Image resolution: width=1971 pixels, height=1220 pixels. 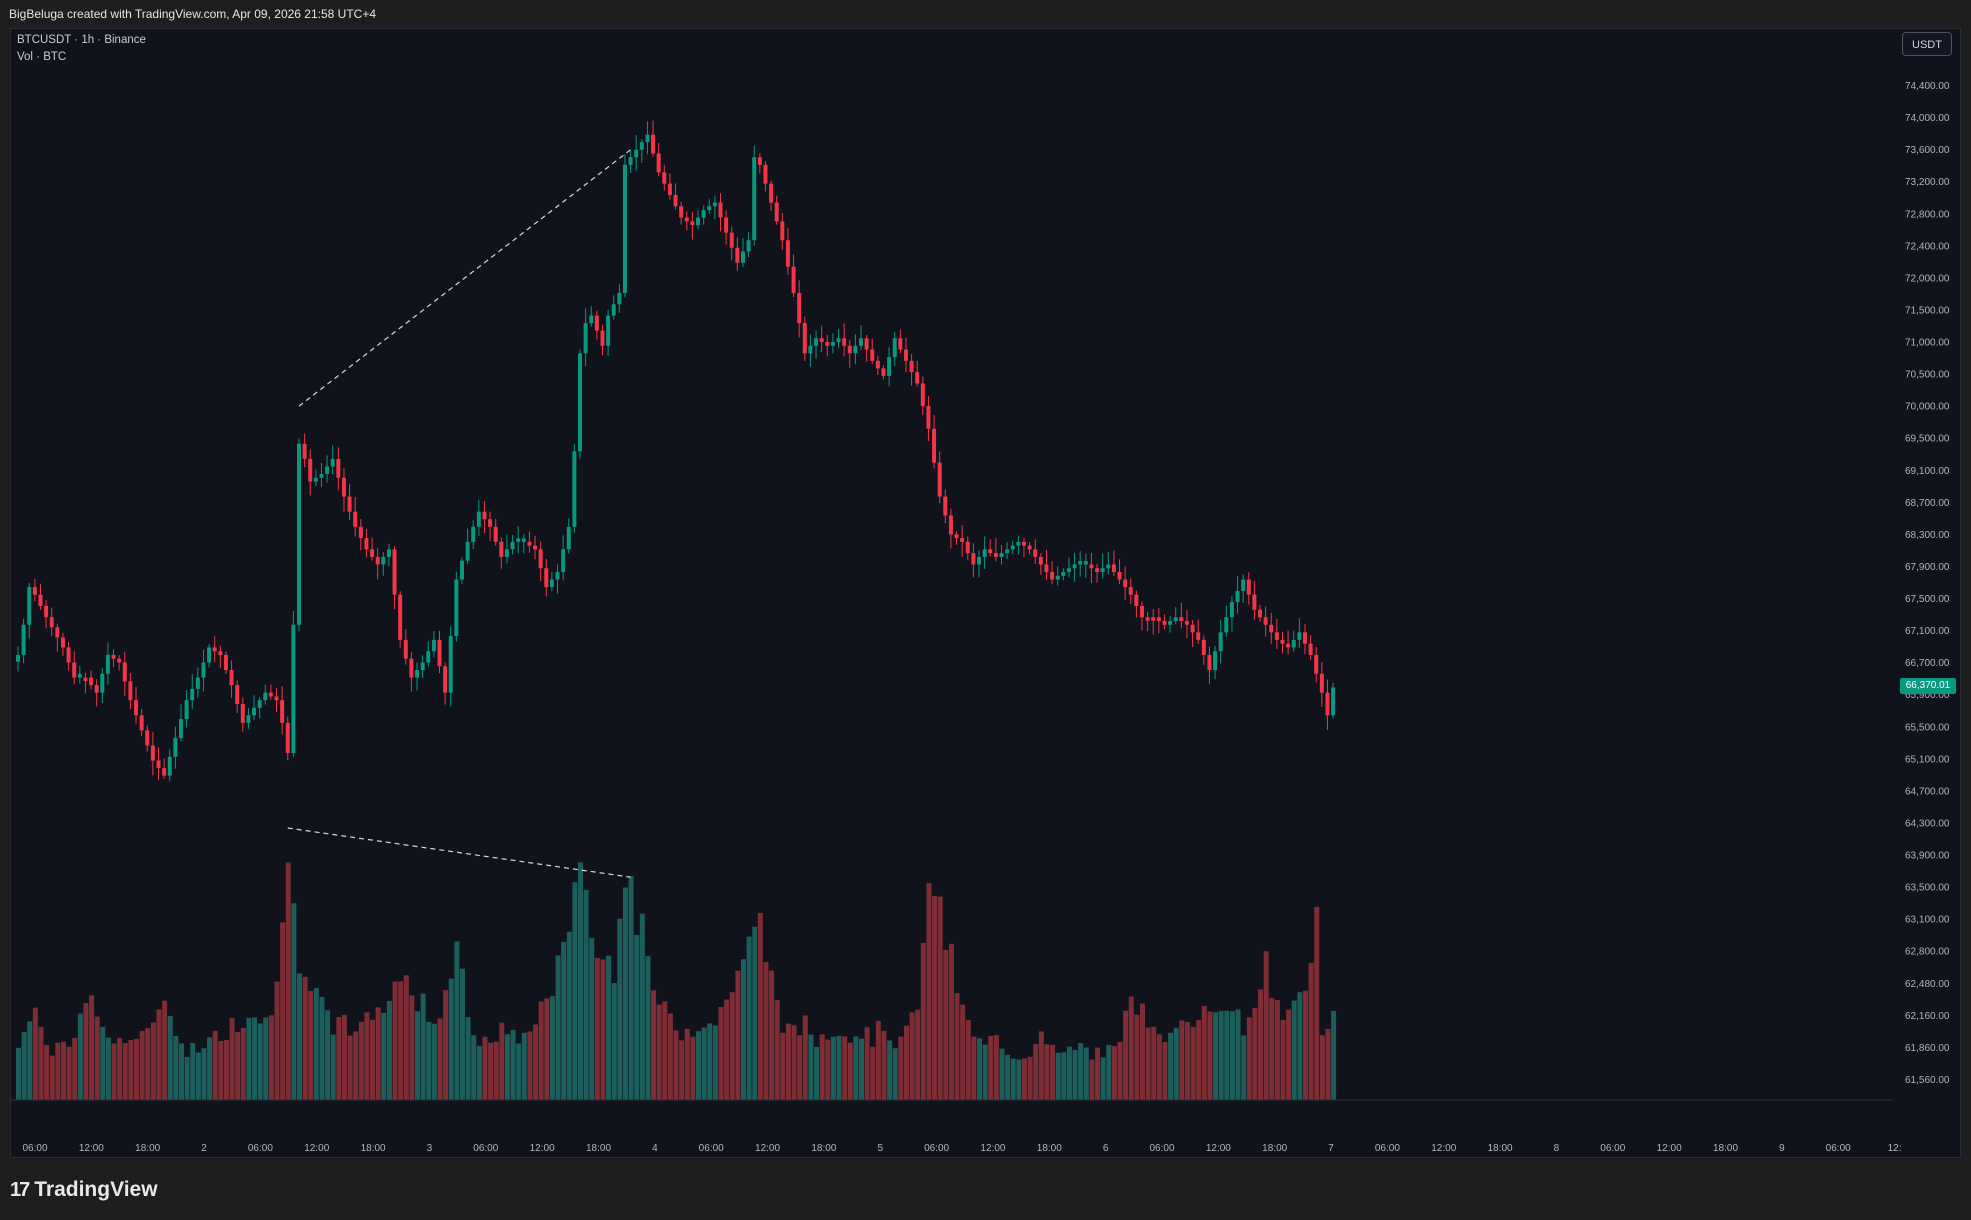 What do you see at coordinates (655, 1148) in the screenshot?
I see `x-tick-label: 4` at bounding box center [655, 1148].